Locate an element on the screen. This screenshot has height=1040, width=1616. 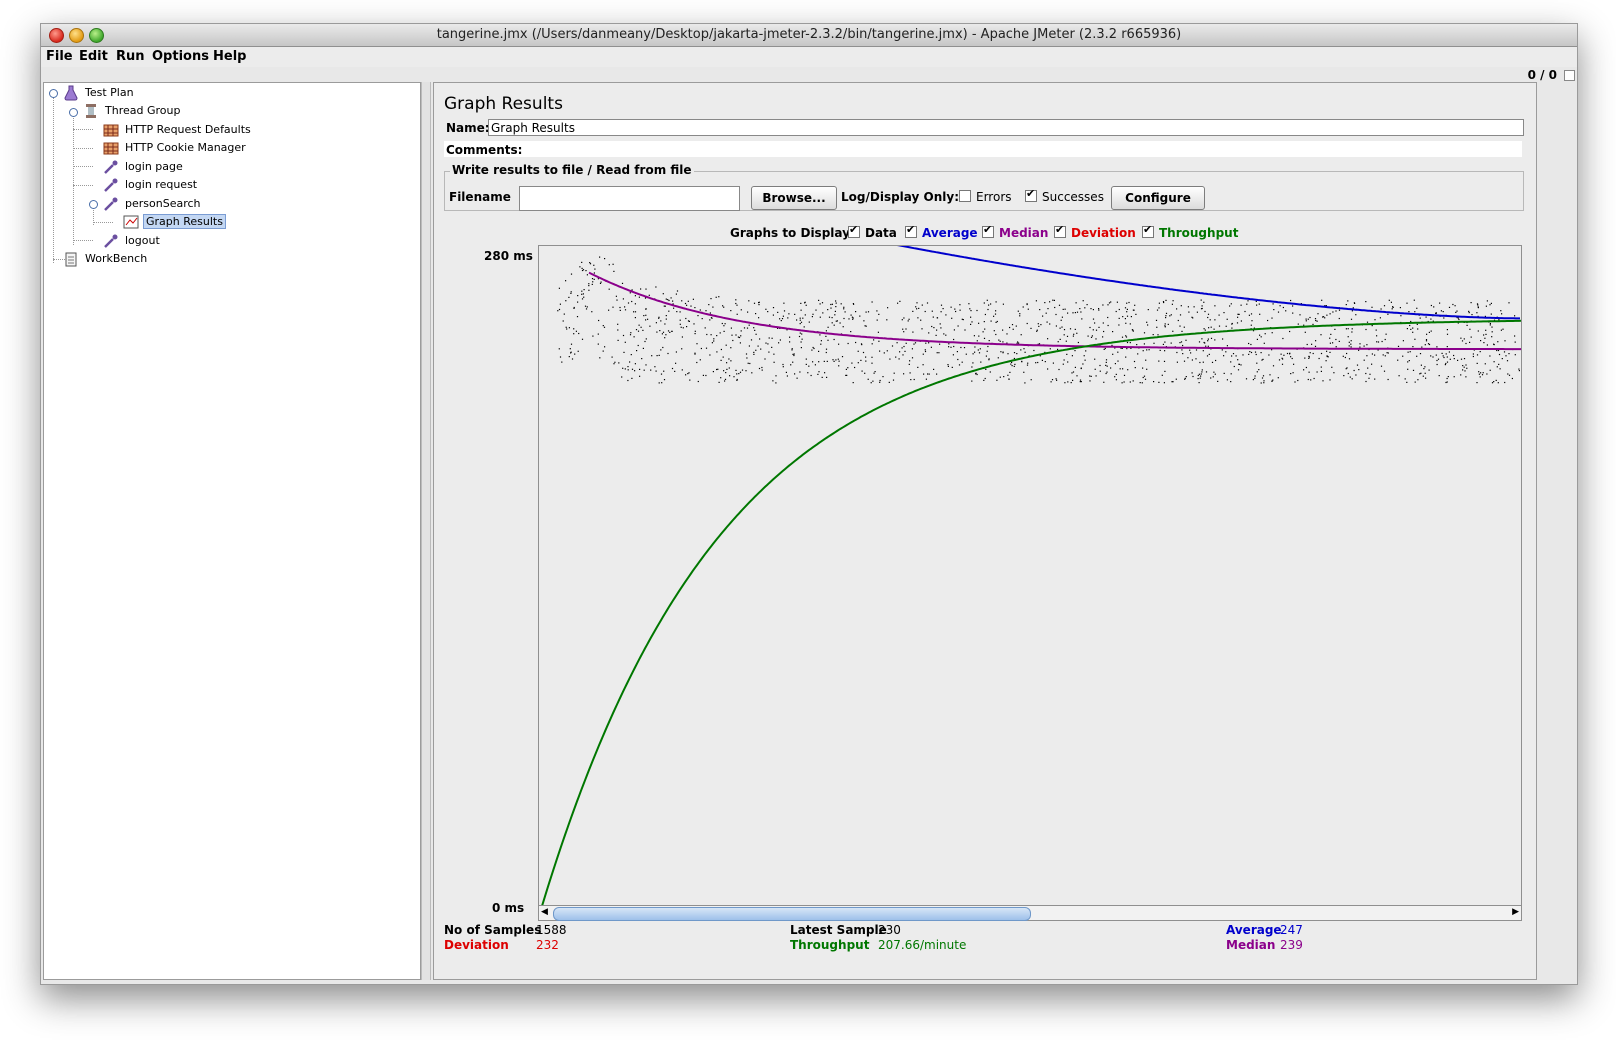
data-toggle: Data is located at coordinates (872, 231).